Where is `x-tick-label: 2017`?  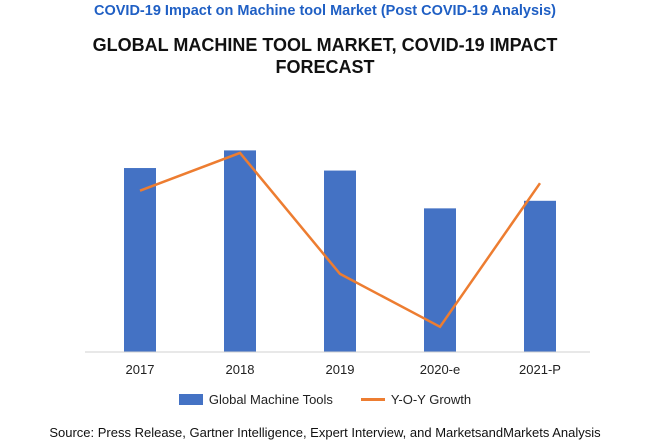 x-tick-label: 2017 is located at coordinates (140, 369).